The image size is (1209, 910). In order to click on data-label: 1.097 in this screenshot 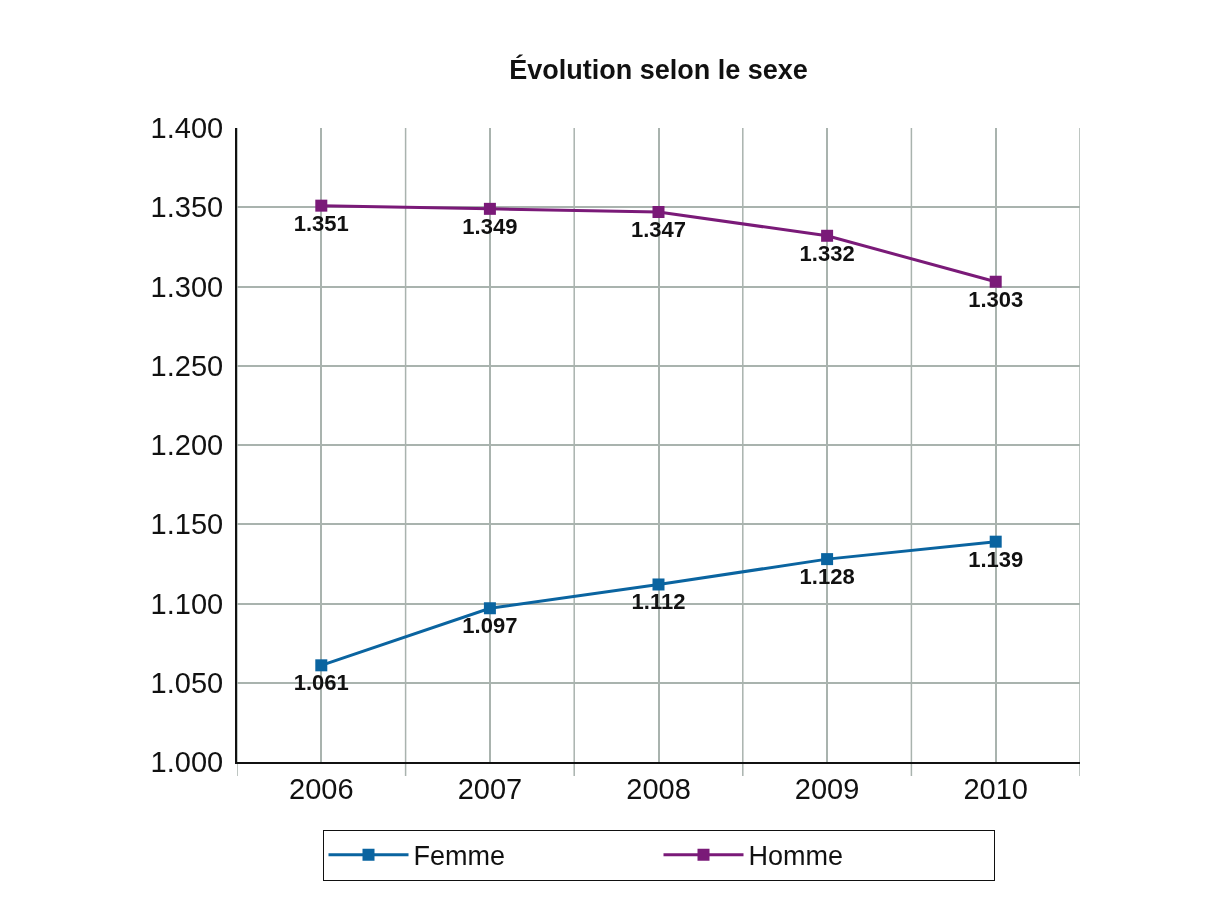, I will do `click(490, 626)`.